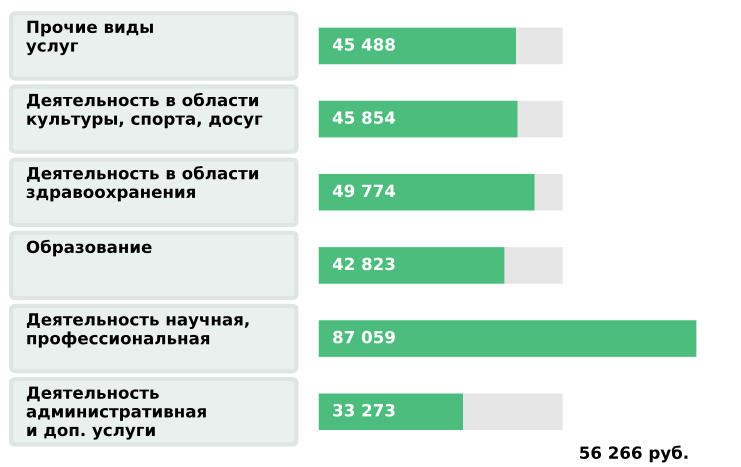  What do you see at coordinates (634, 454) in the screenshot?
I see `text: 56 266 руб.` at bounding box center [634, 454].